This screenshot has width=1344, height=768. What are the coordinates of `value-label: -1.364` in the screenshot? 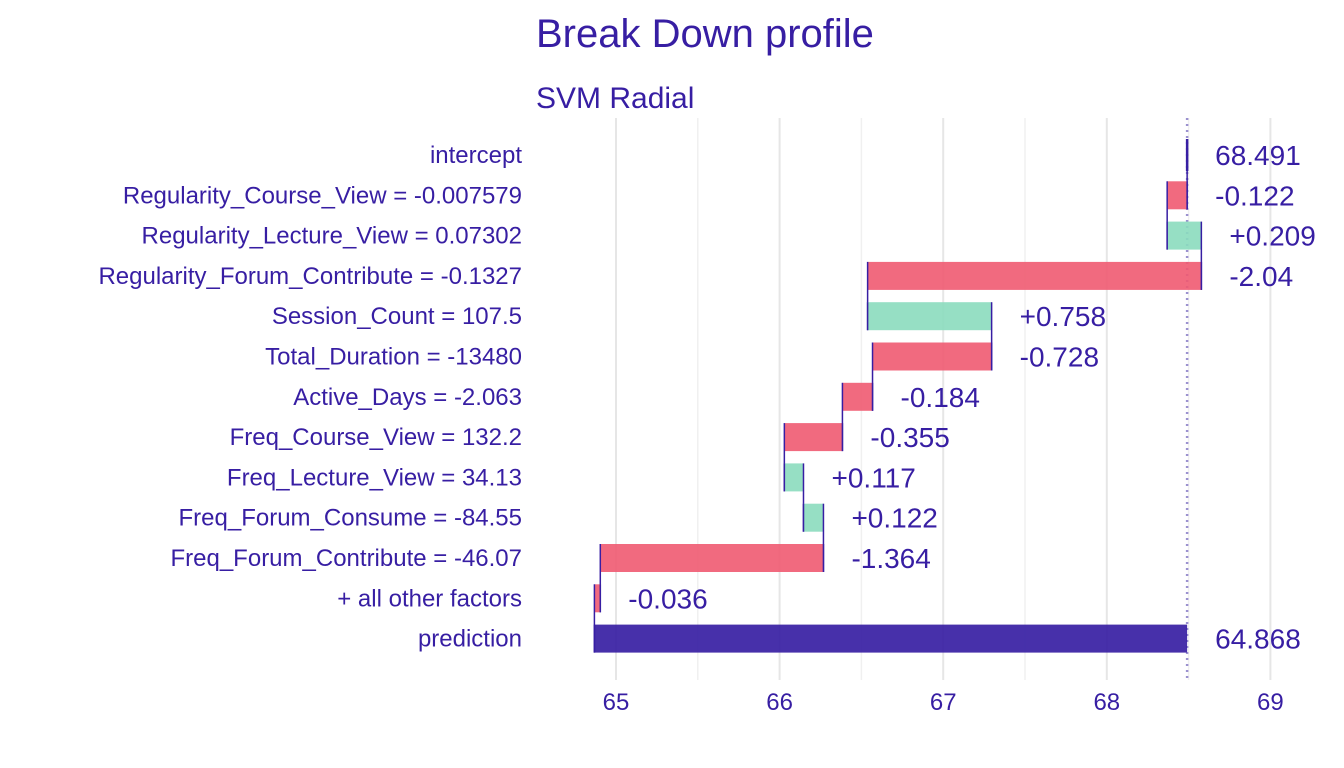 It's located at (890, 558).